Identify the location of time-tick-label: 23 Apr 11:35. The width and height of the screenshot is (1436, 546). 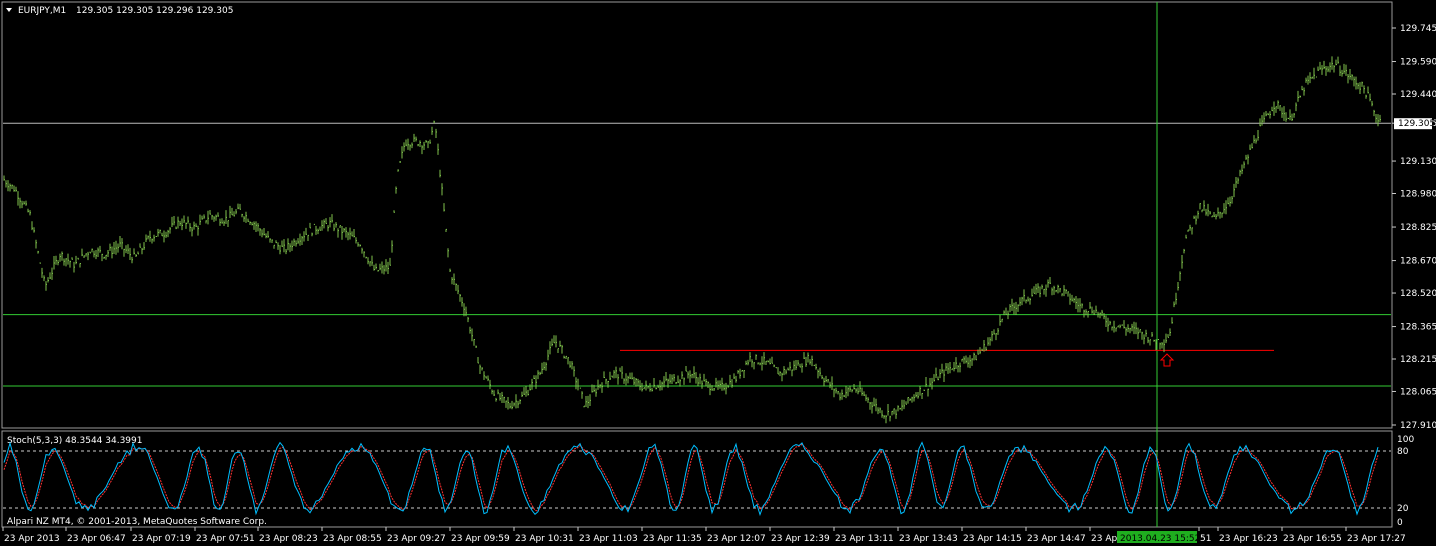
(672, 539).